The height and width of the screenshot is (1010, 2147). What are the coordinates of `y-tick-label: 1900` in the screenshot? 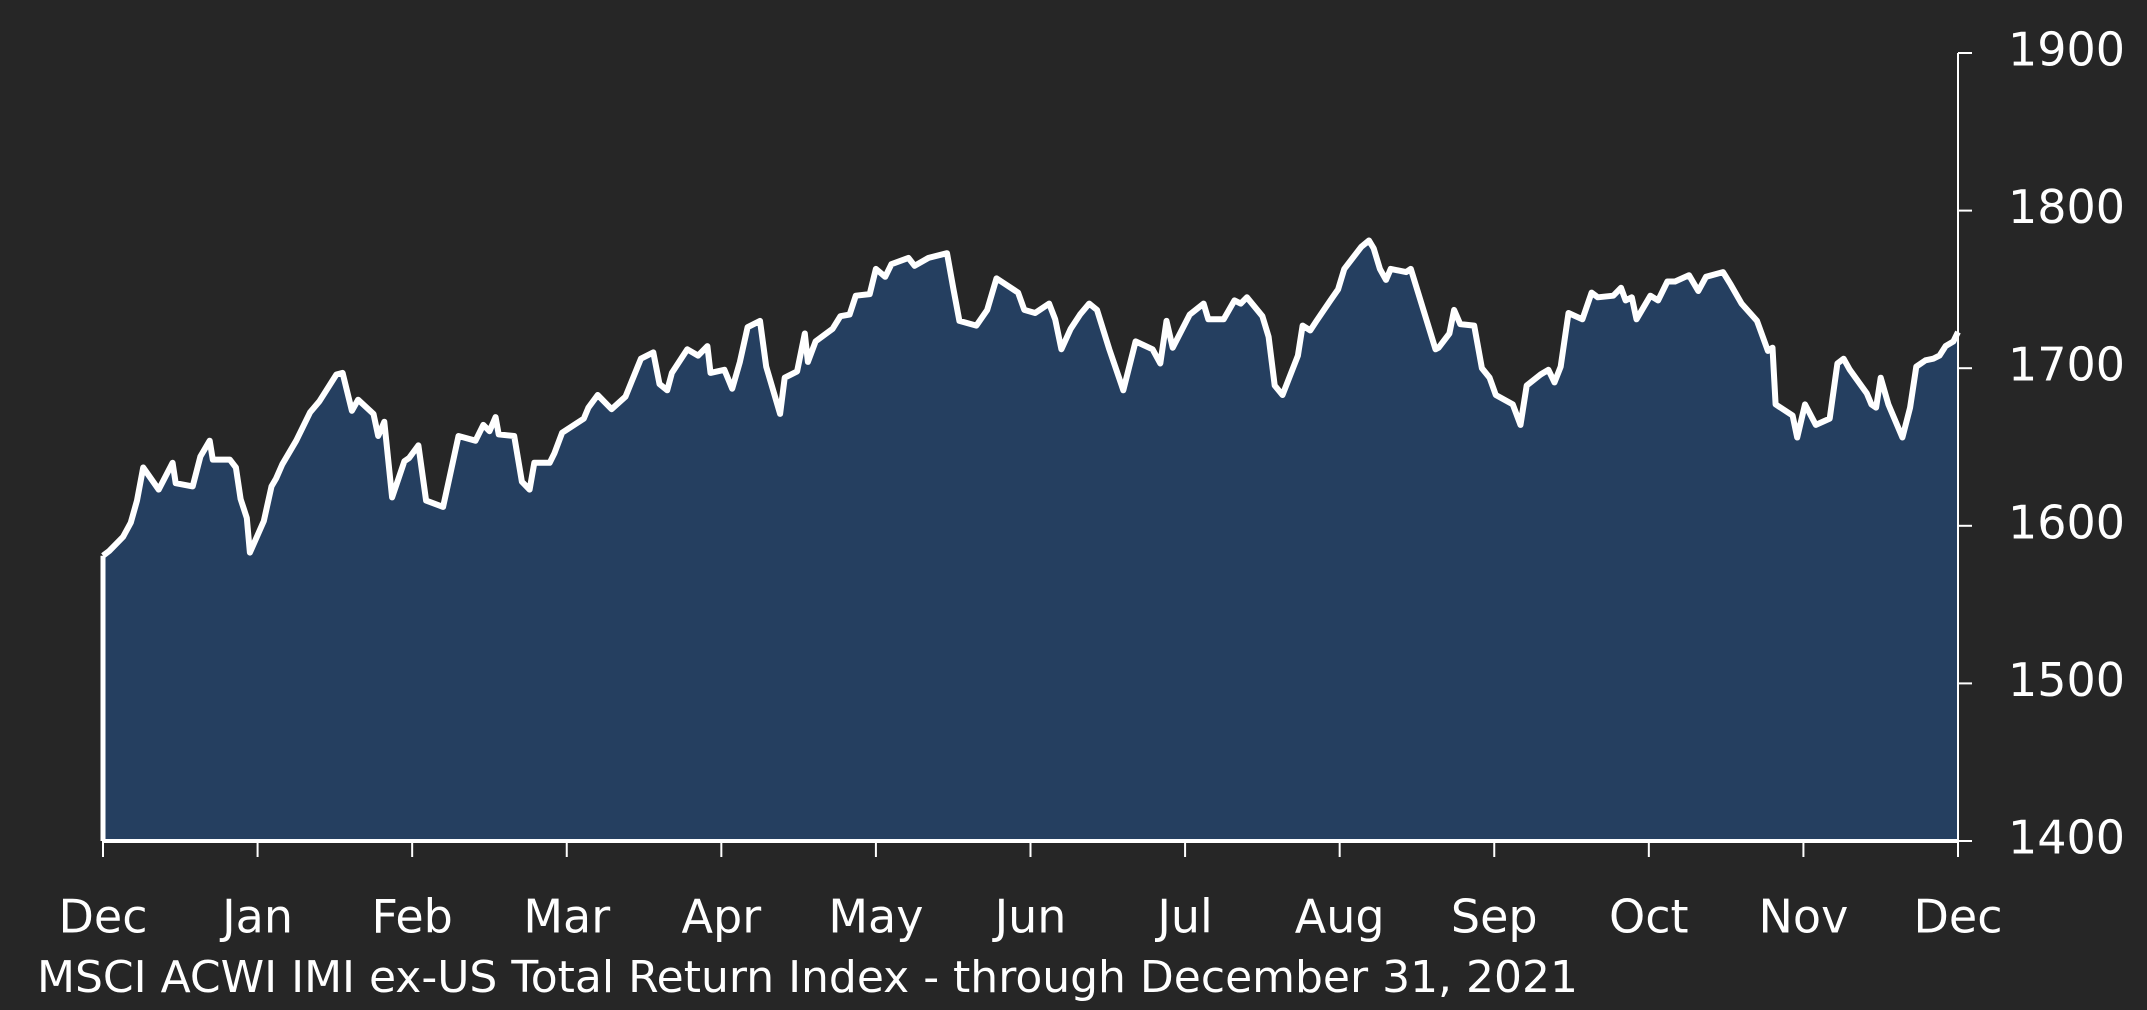 It's located at (2066, 50).